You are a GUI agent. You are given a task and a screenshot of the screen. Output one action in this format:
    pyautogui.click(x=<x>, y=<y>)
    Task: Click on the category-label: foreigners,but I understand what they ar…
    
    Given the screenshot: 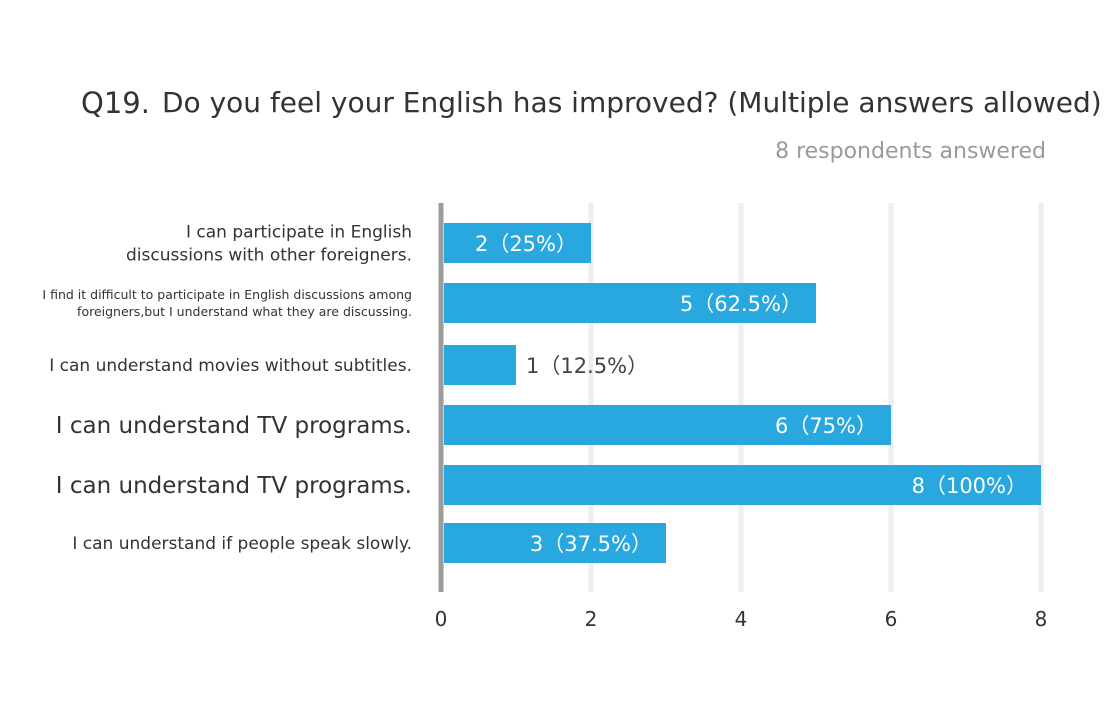 What is the action you would take?
    pyautogui.click(x=244, y=311)
    